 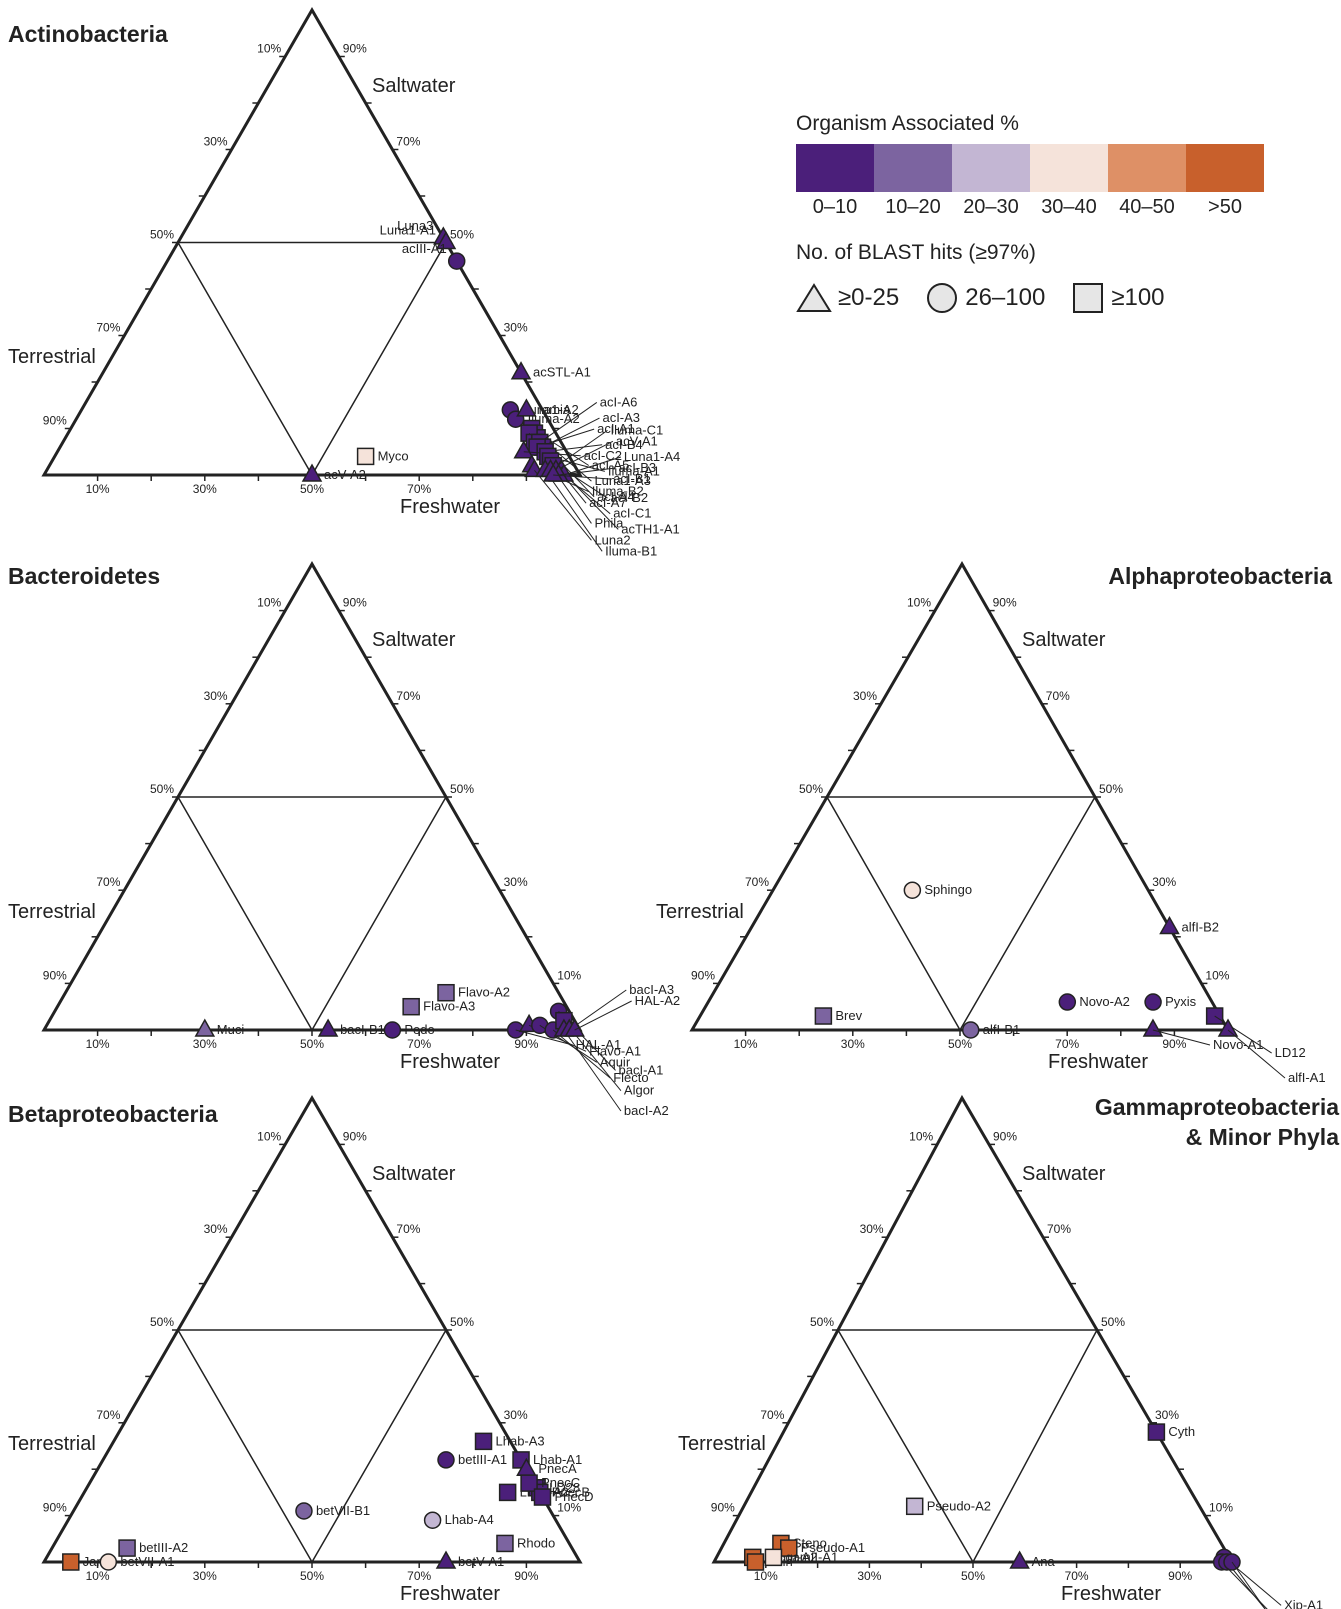 I want to click on point-label: Flavo-A1, so click(x=615, y=1050).